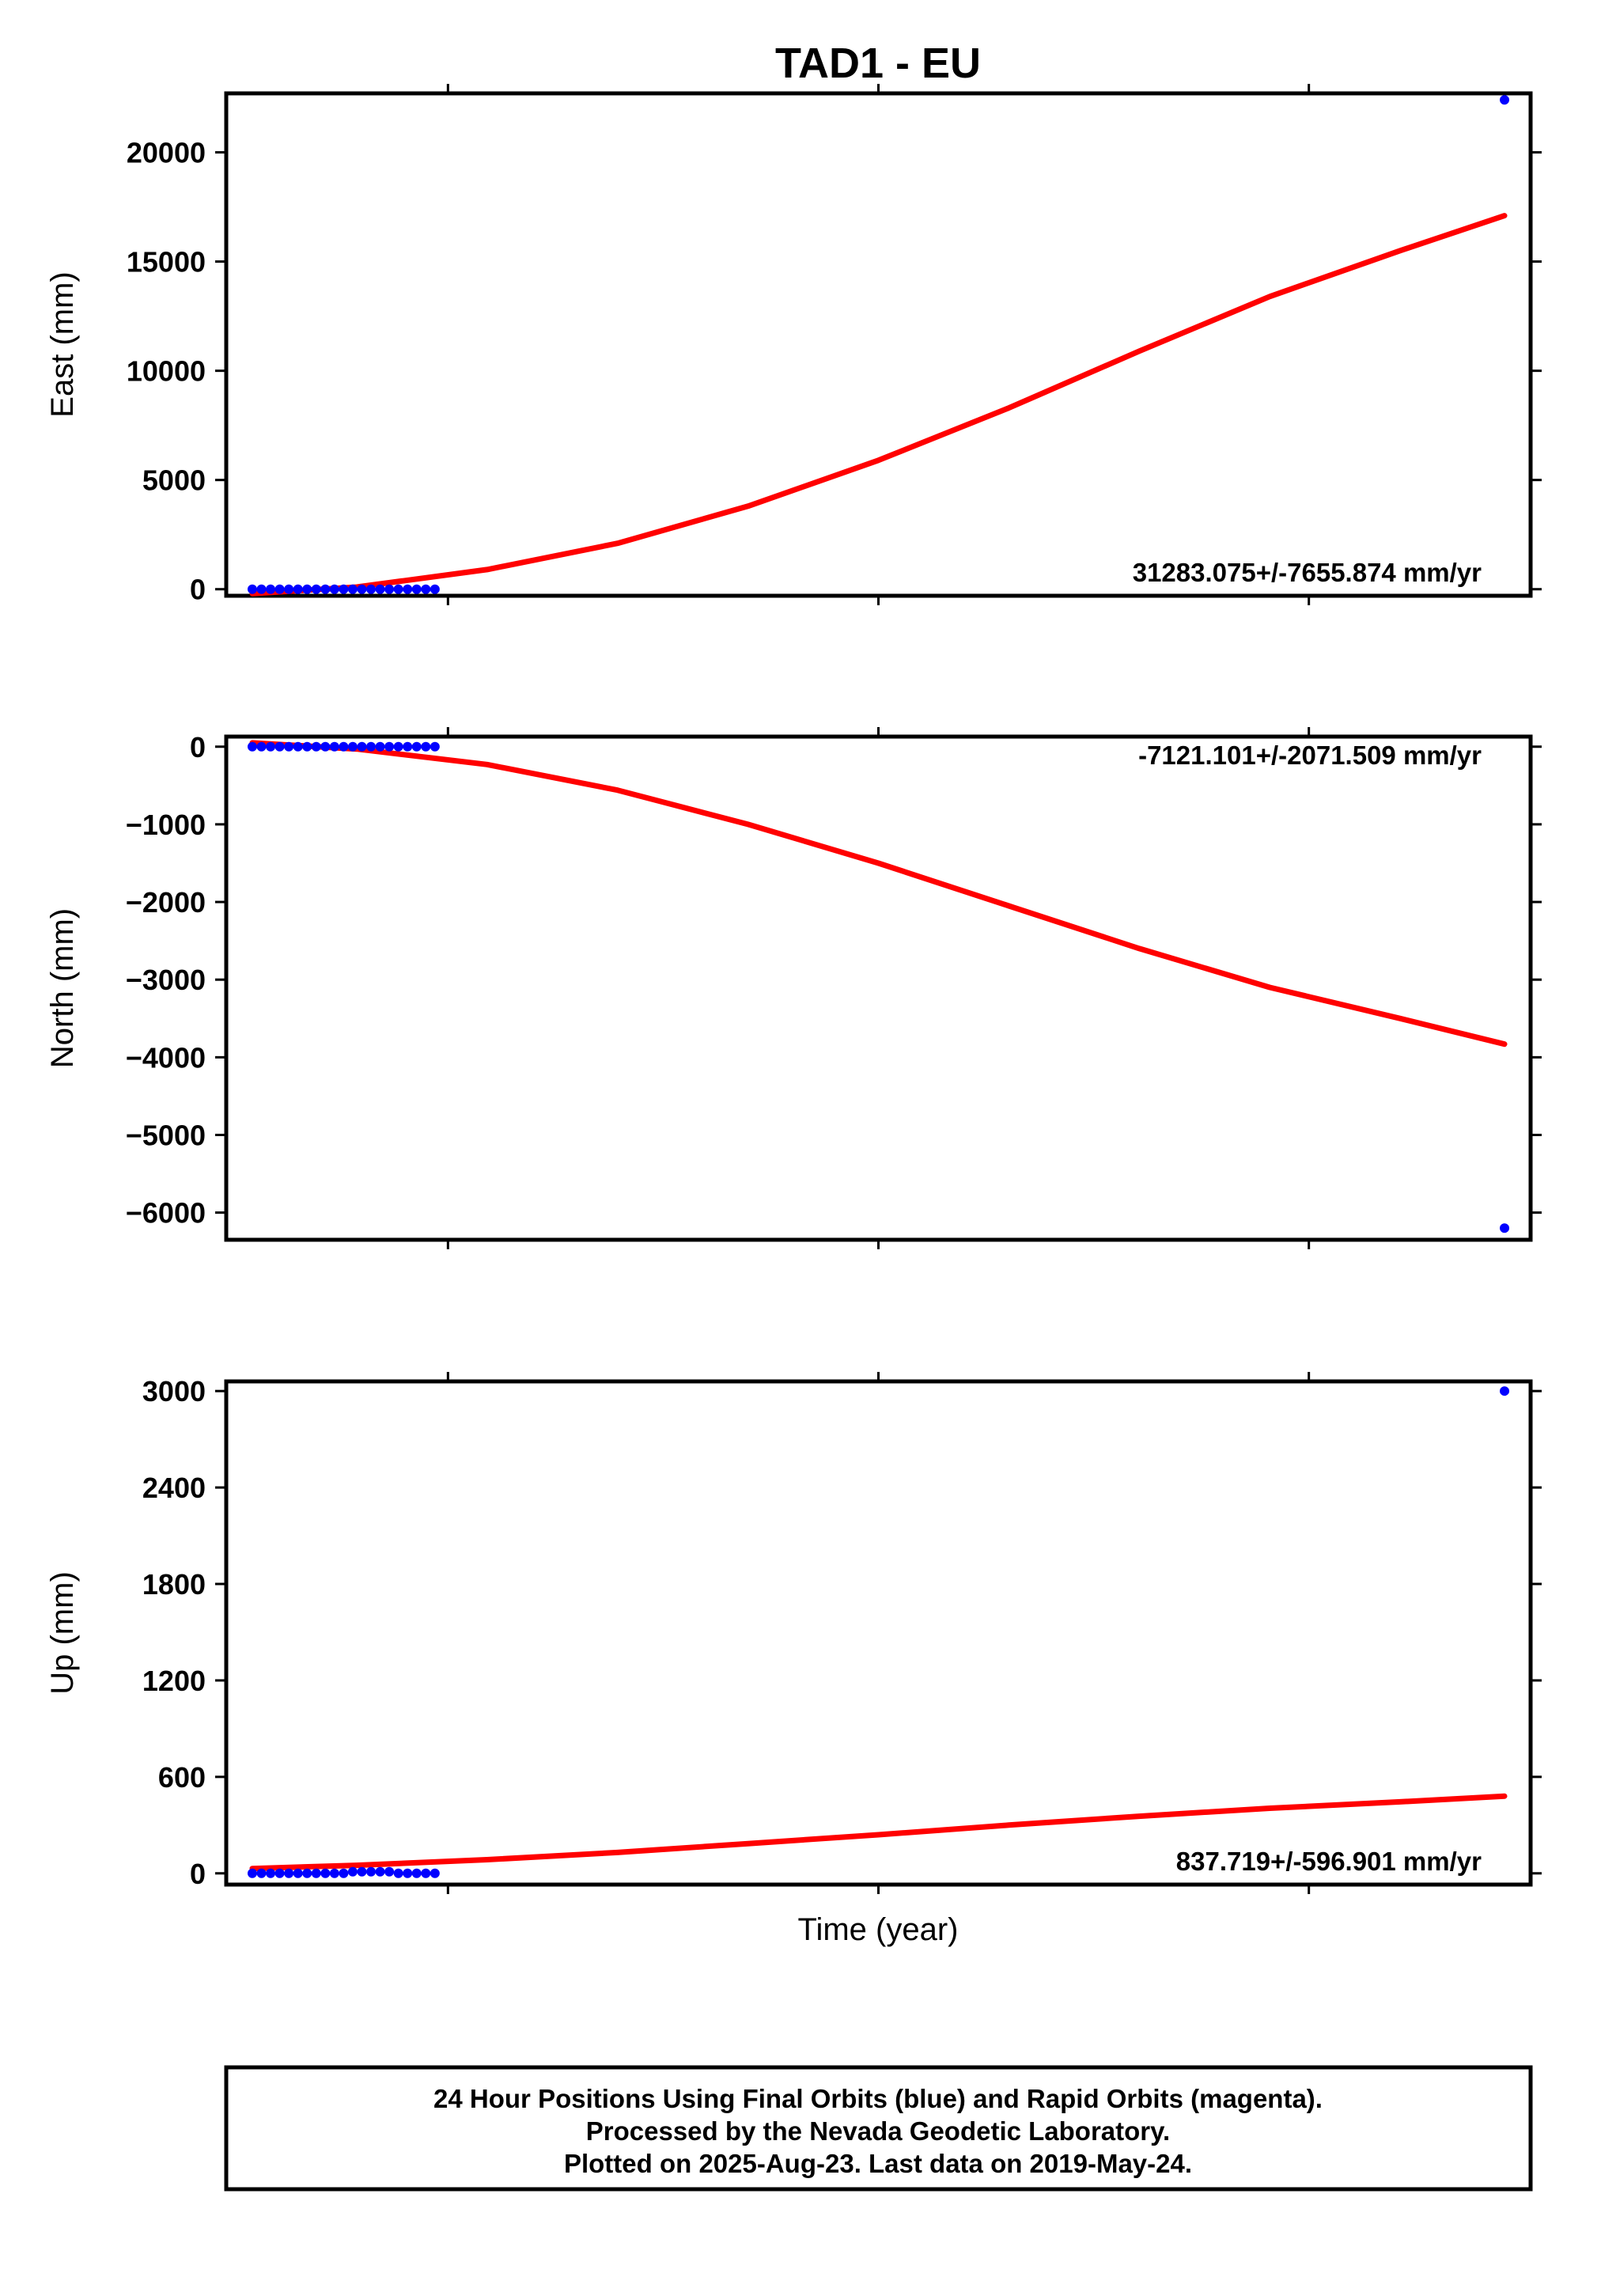  Describe the element at coordinates (62, 988) in the screenshot. I see `north-y-axis-label: North (mm)` at that location.